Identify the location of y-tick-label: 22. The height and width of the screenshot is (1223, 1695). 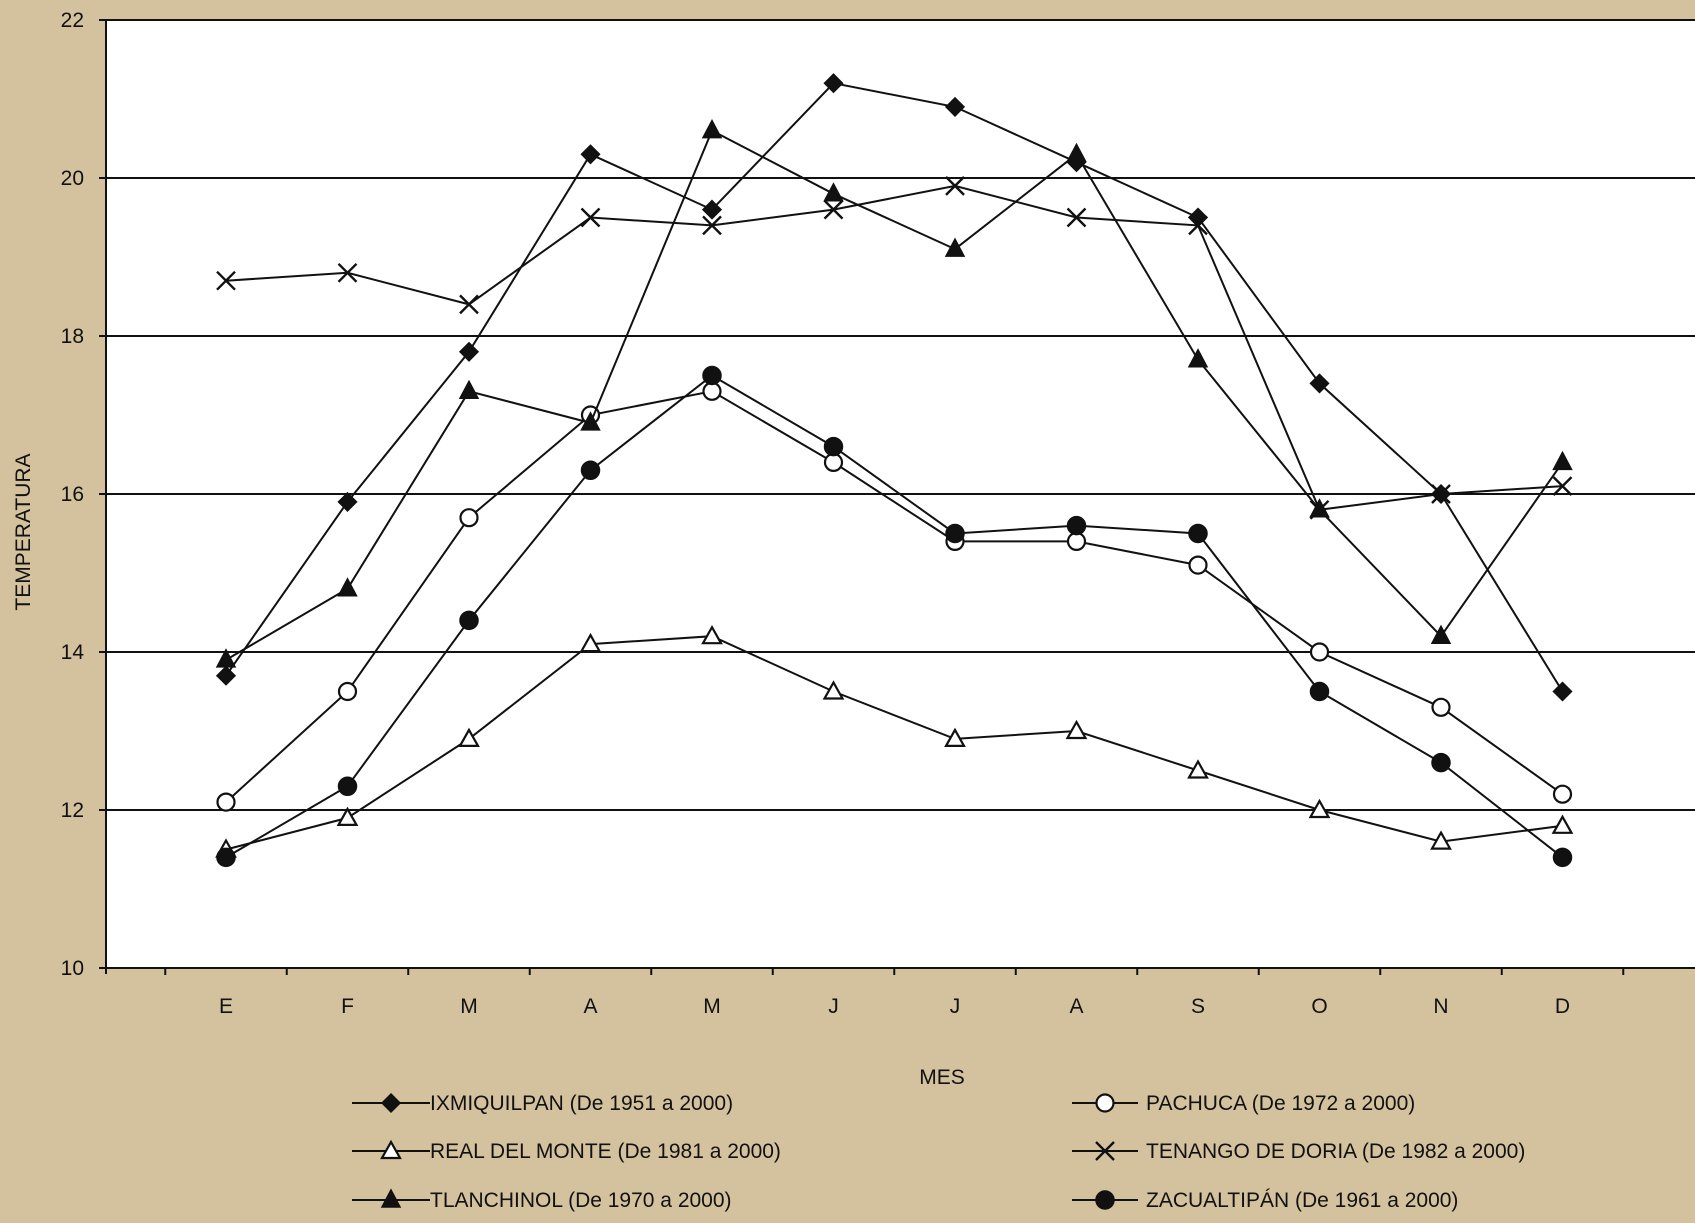
(72, 20).